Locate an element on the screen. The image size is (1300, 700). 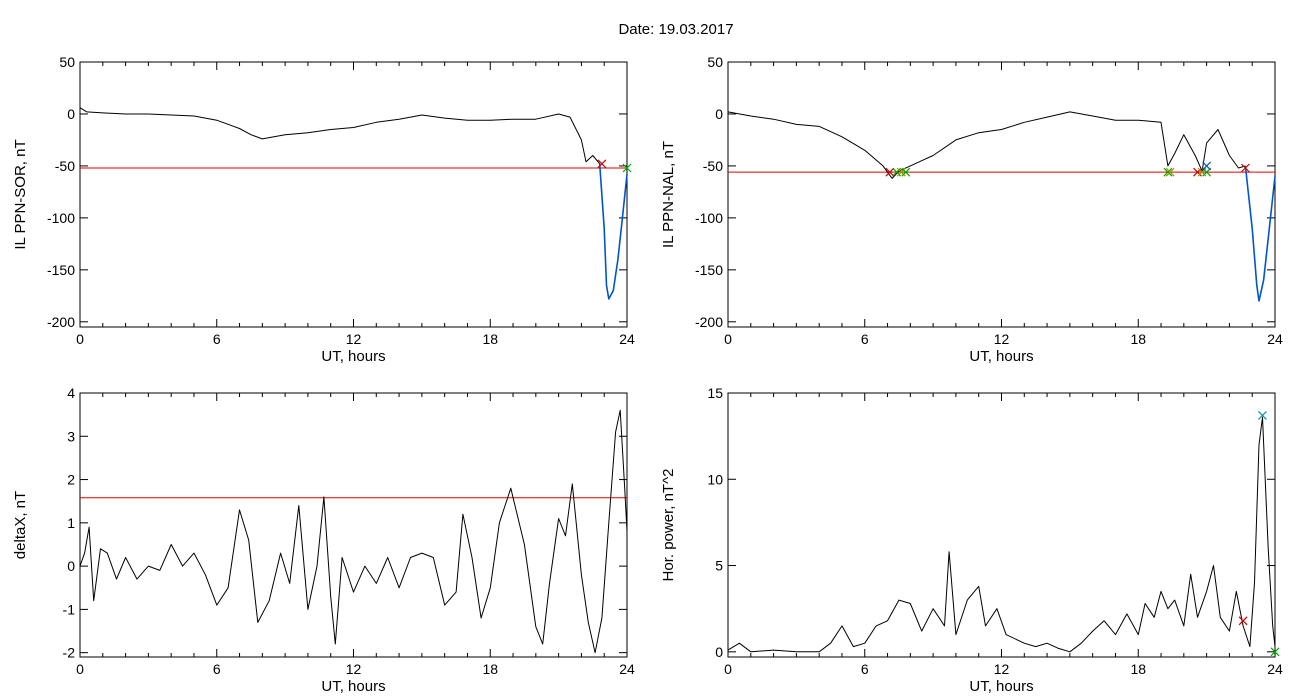
ylabel: IL PPN-NAL, nT is located at coordinates (668, 194).